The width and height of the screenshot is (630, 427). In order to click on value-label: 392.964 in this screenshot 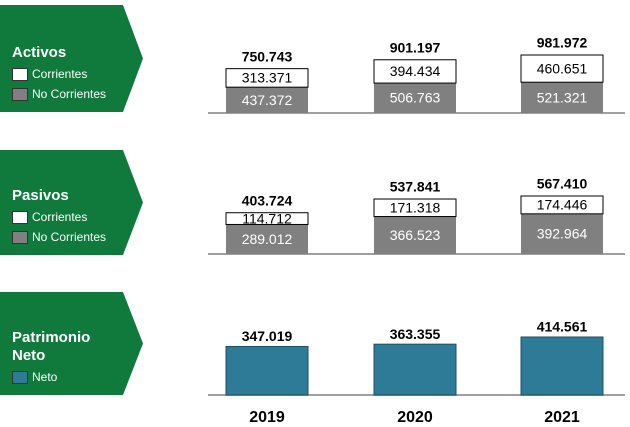, I will do `click(562, 234)`.